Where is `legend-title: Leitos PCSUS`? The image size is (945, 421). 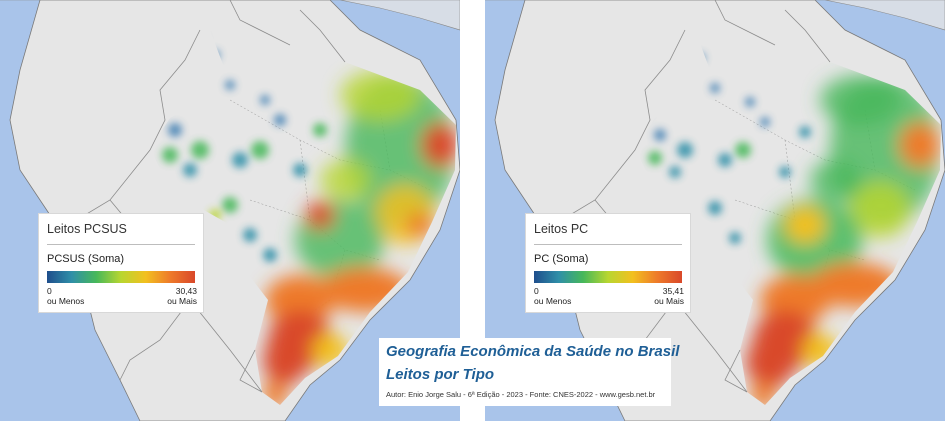
legend-title: Leitos PCSUS is located at coordinates (87, 229).